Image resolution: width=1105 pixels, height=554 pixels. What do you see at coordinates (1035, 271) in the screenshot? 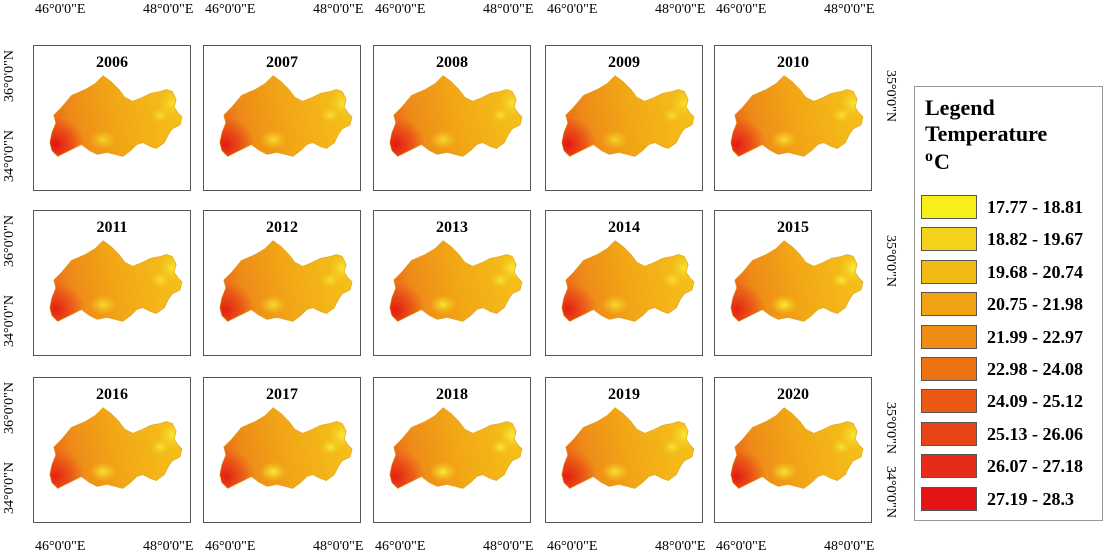
I see `legend-class-label: 19.68 - 20.74` at bounding box center [1035, 271].